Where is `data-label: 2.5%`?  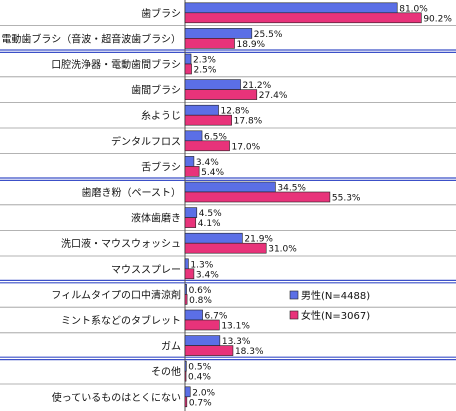
data-label: 2.5% is located at coordinates (205, 71).